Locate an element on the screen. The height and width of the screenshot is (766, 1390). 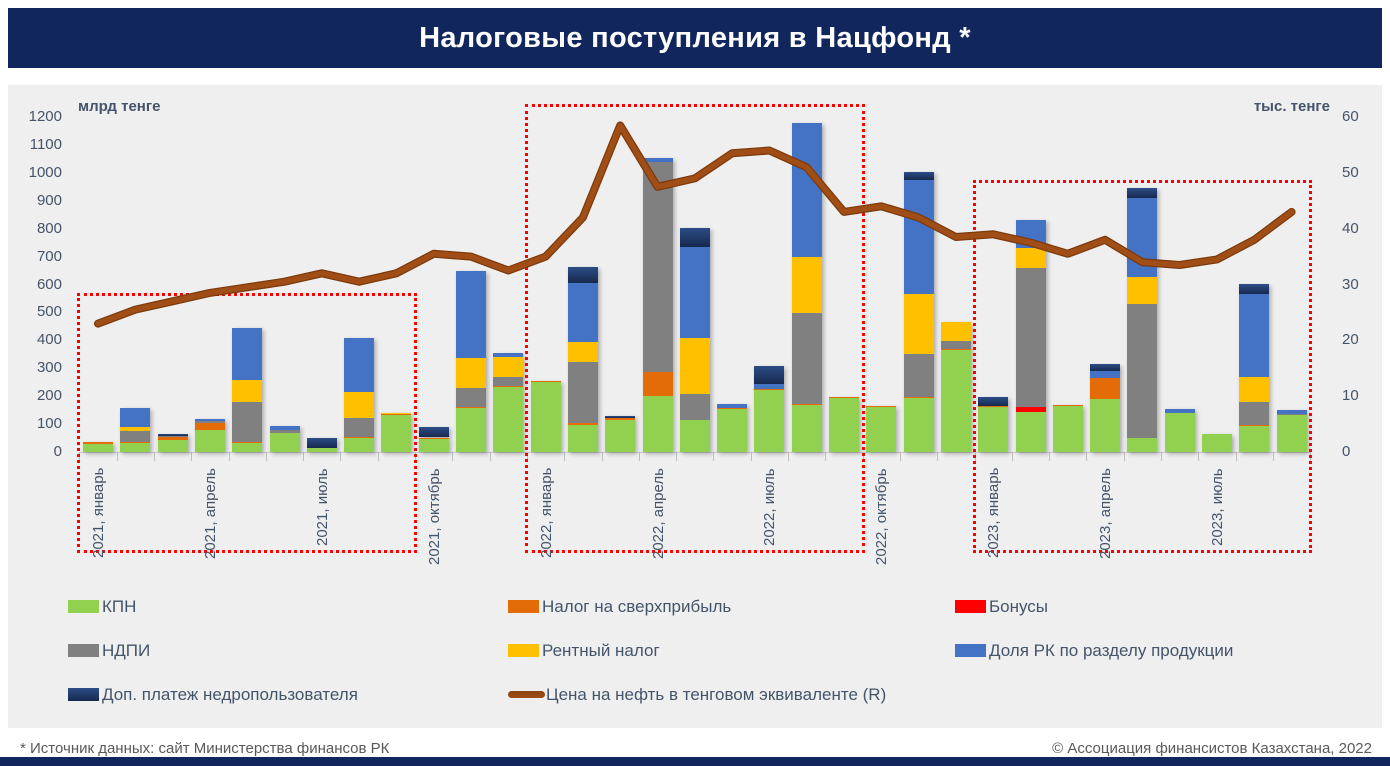
bar-2023-сентябрь is located at coordinates (1291, 431).